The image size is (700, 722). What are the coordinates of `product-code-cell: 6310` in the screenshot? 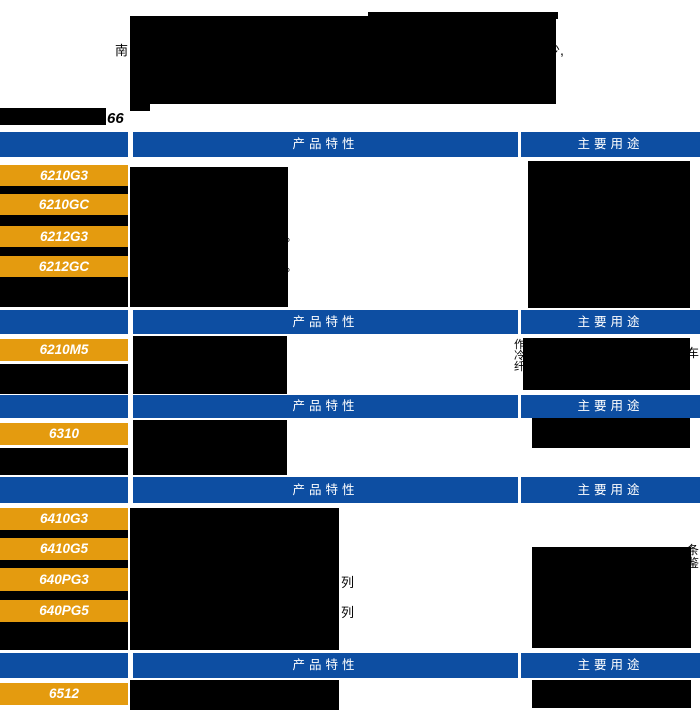 It's located at (64, 434).